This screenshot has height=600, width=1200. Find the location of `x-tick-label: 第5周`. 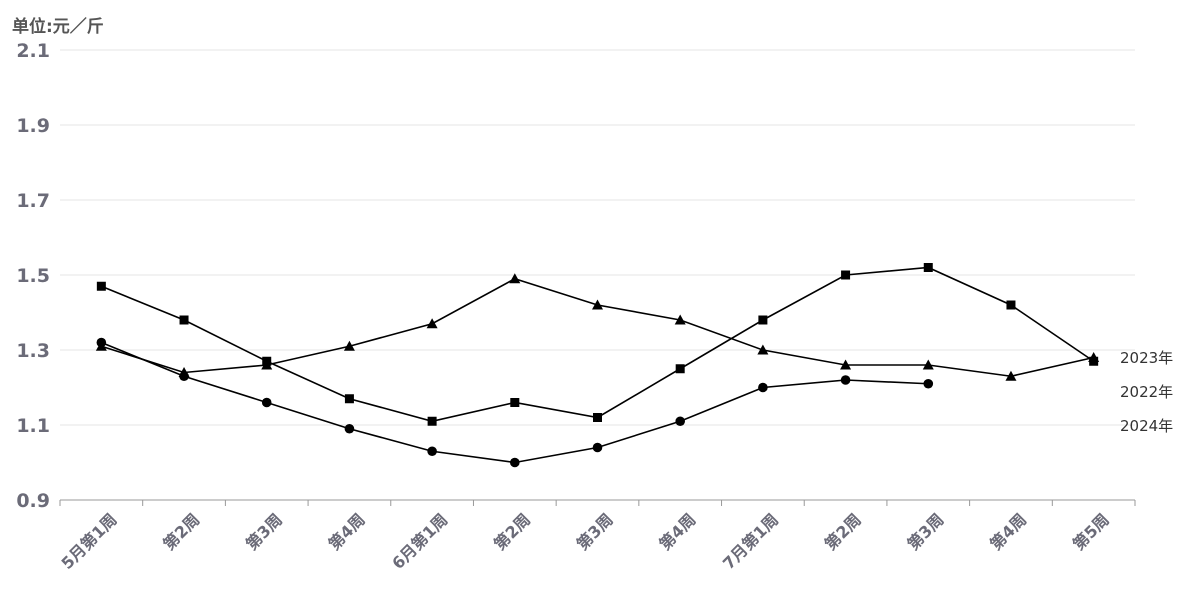

x-tick-label: 第5周 is located at coordinates (1091, 532).